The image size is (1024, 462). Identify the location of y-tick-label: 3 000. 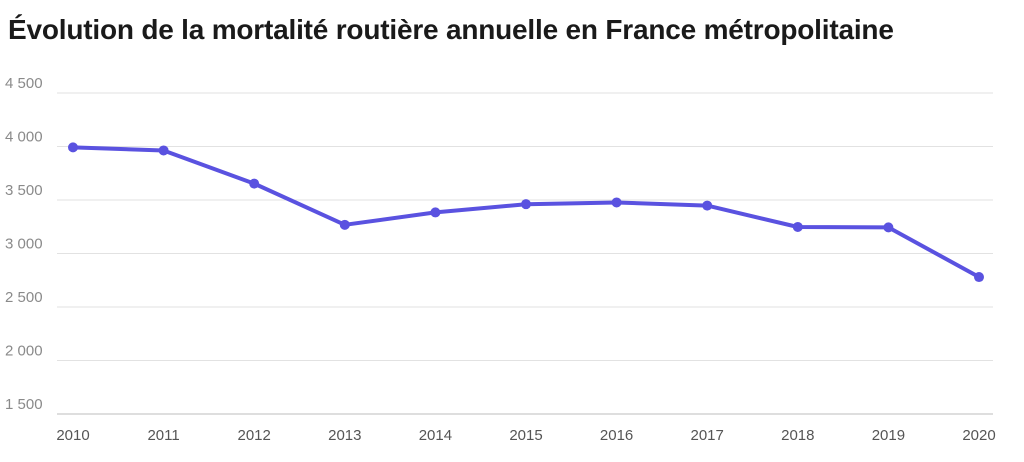
(24, 244).